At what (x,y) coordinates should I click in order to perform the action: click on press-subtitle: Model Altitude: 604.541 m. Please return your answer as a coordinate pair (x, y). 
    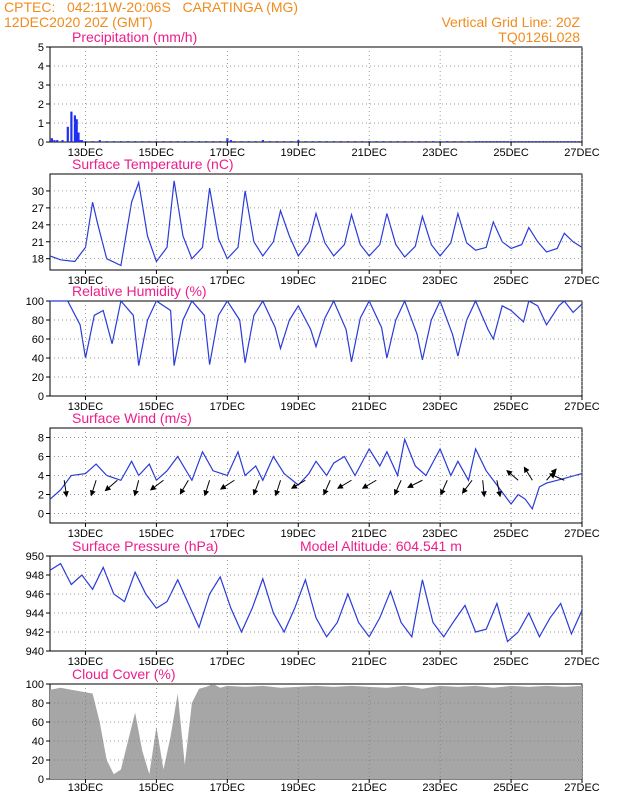
    Looking at the image, I should click on (381, 546).